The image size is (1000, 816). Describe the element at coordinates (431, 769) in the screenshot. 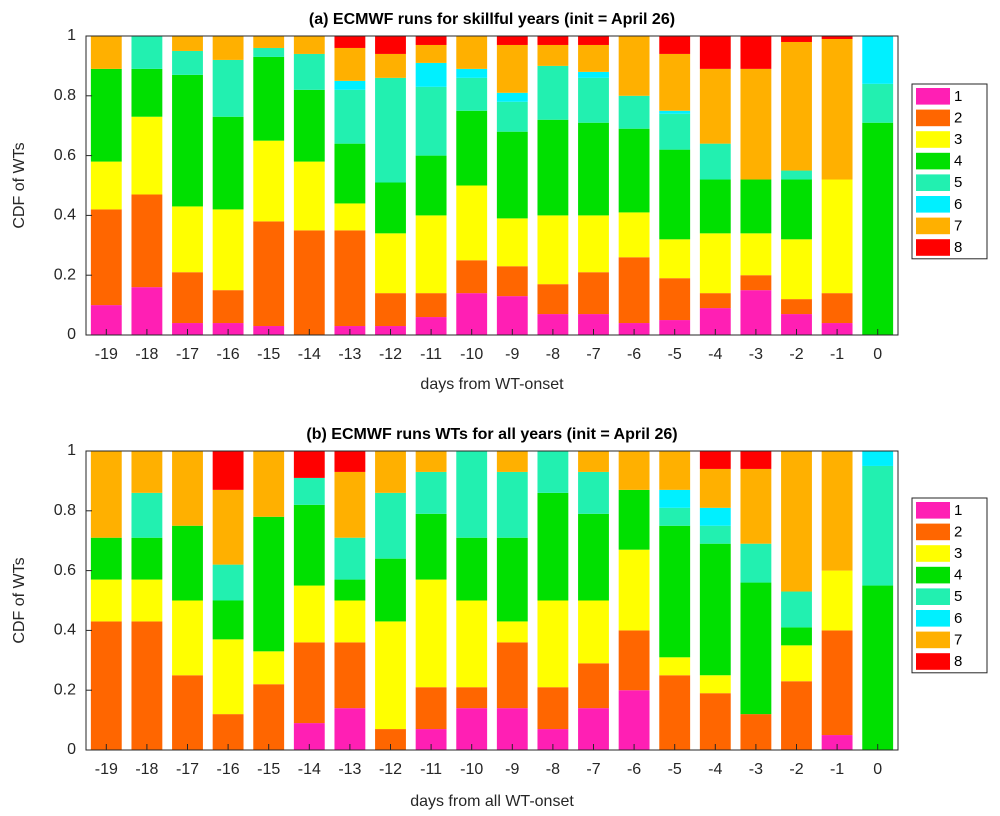

I see `x-tick-label: -11` at that location.